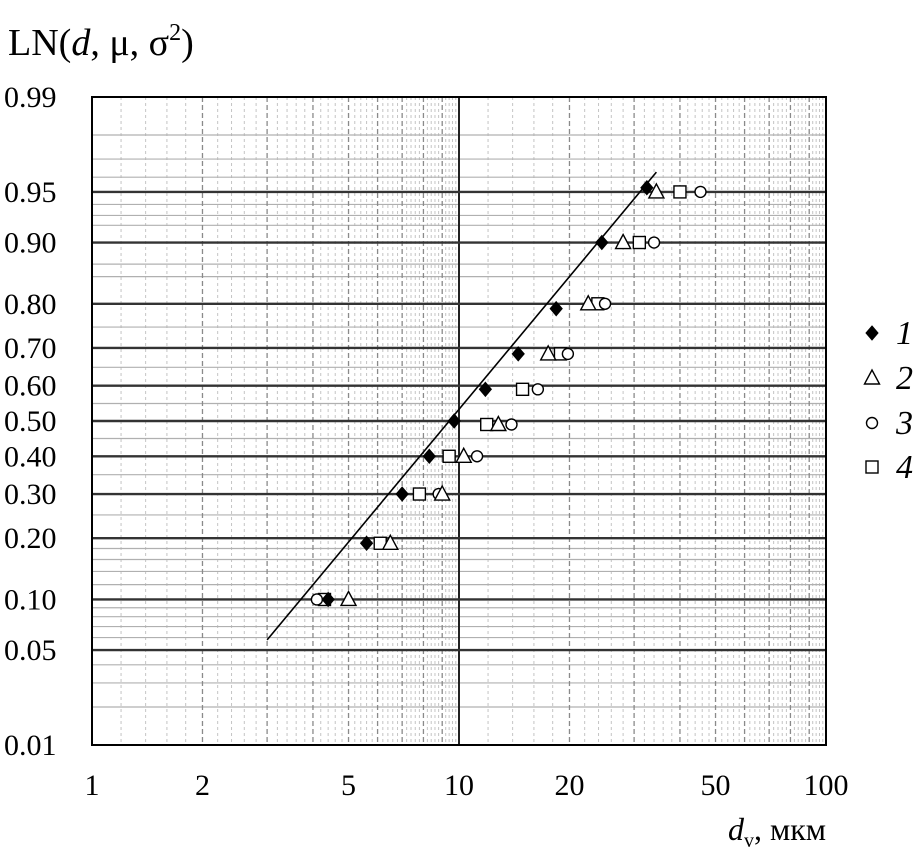 This screenshot has width=923, height=865. Describe the element at coordinates (30, 243) in the screenshot. I see `y-tick-label: 0.90` at that location.